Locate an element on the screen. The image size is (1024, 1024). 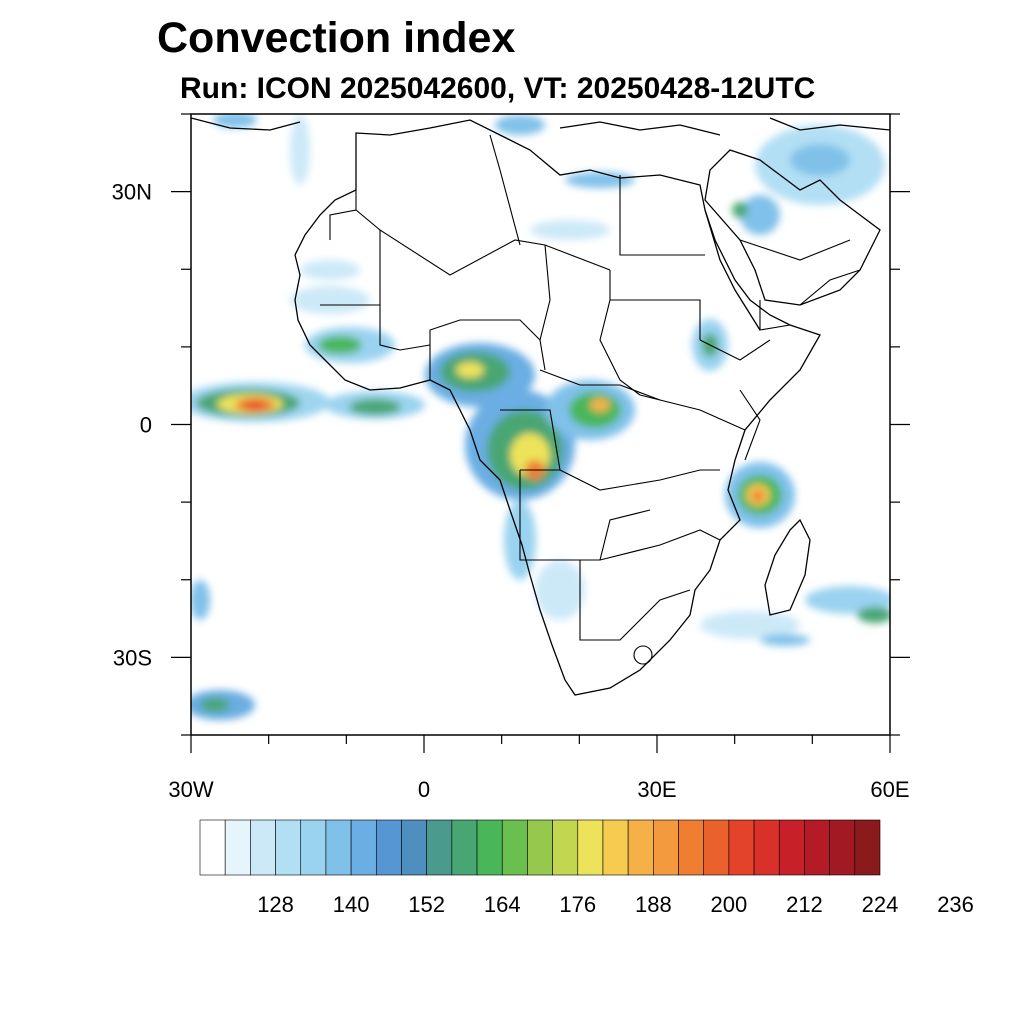
map-subtitle: Run: ICON 2025042600, VT: 20250428-12UTC is located at coordinates (498, 88).